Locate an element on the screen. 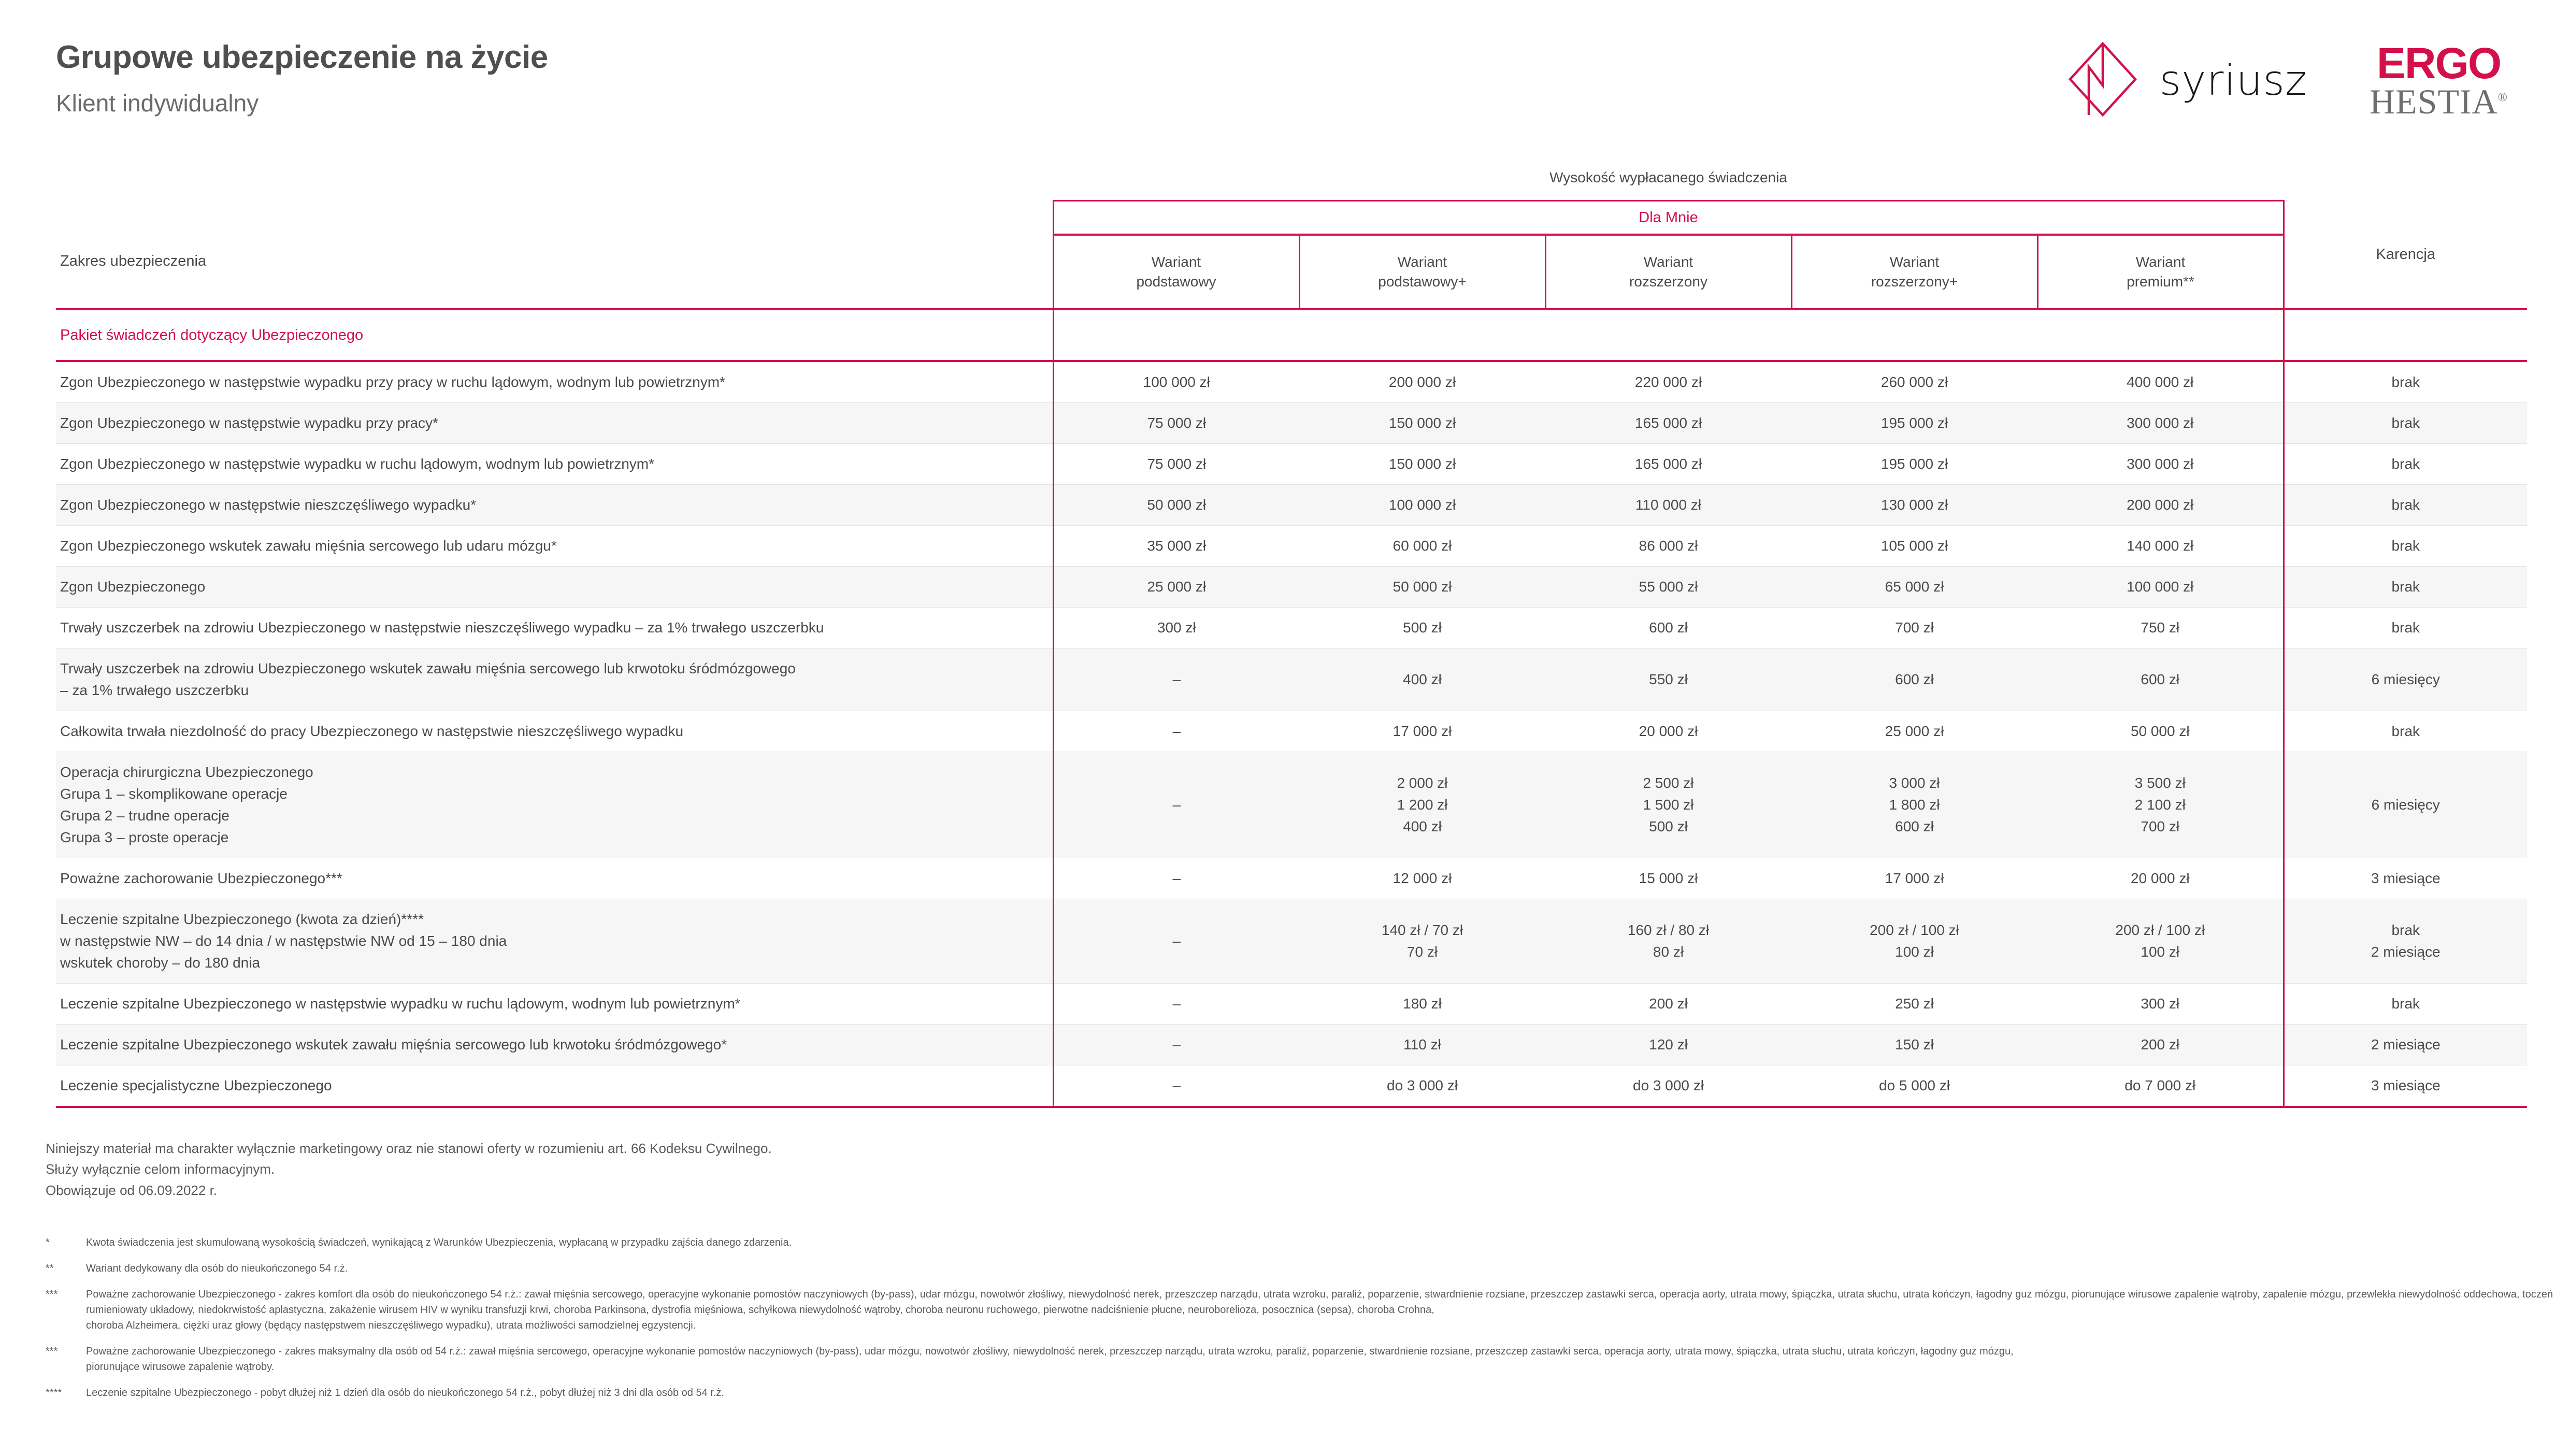  benefit-value: 200 000 zł is located at coordinates (2161, 505).